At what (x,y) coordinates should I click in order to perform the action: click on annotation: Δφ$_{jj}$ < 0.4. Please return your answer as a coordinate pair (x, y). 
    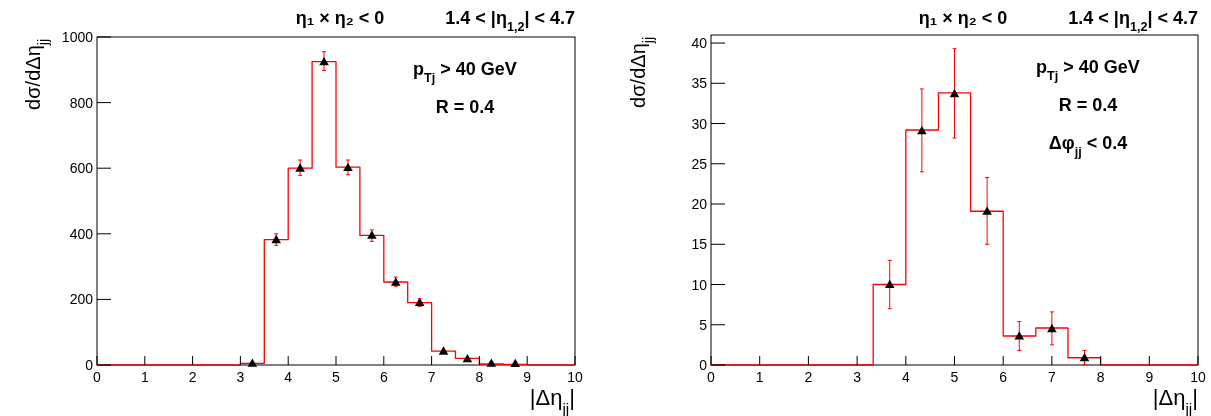
    Looking at the image, I should click on (1088, 146).